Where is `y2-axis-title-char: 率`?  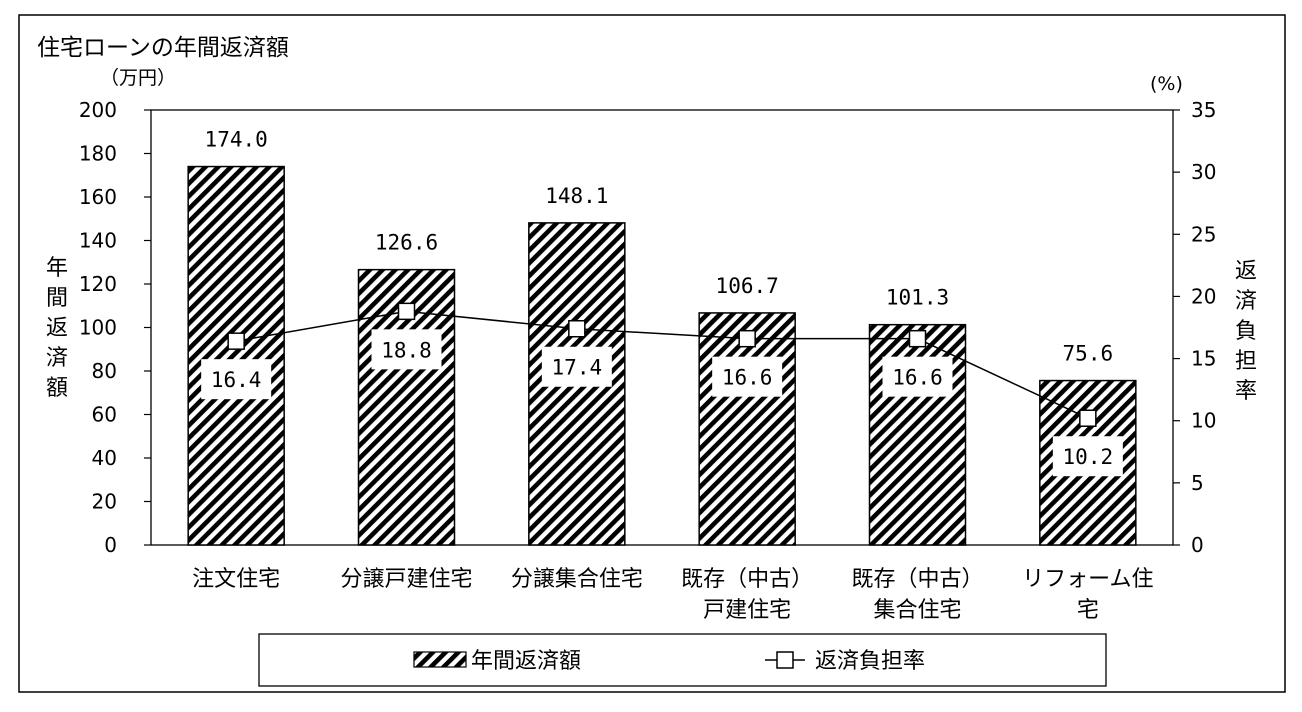
y2-axis-title-char: 率 is located at coordinates (1246, 391).